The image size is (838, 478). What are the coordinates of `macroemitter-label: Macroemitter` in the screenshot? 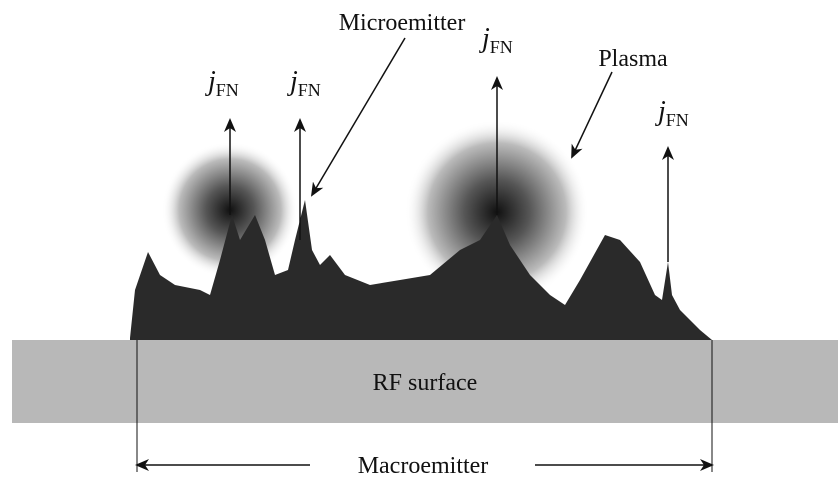 It's located at (423, 465).